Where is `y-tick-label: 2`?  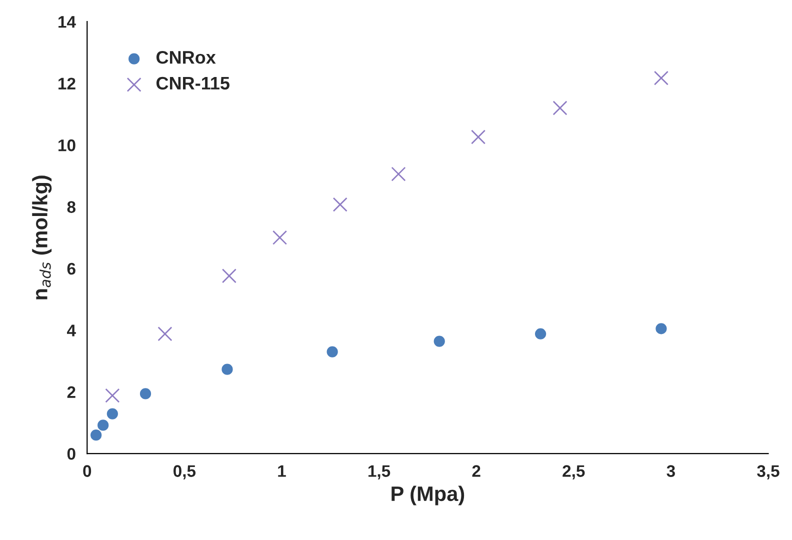
y-tick-label: 2 is located at coordinates (71, 392).